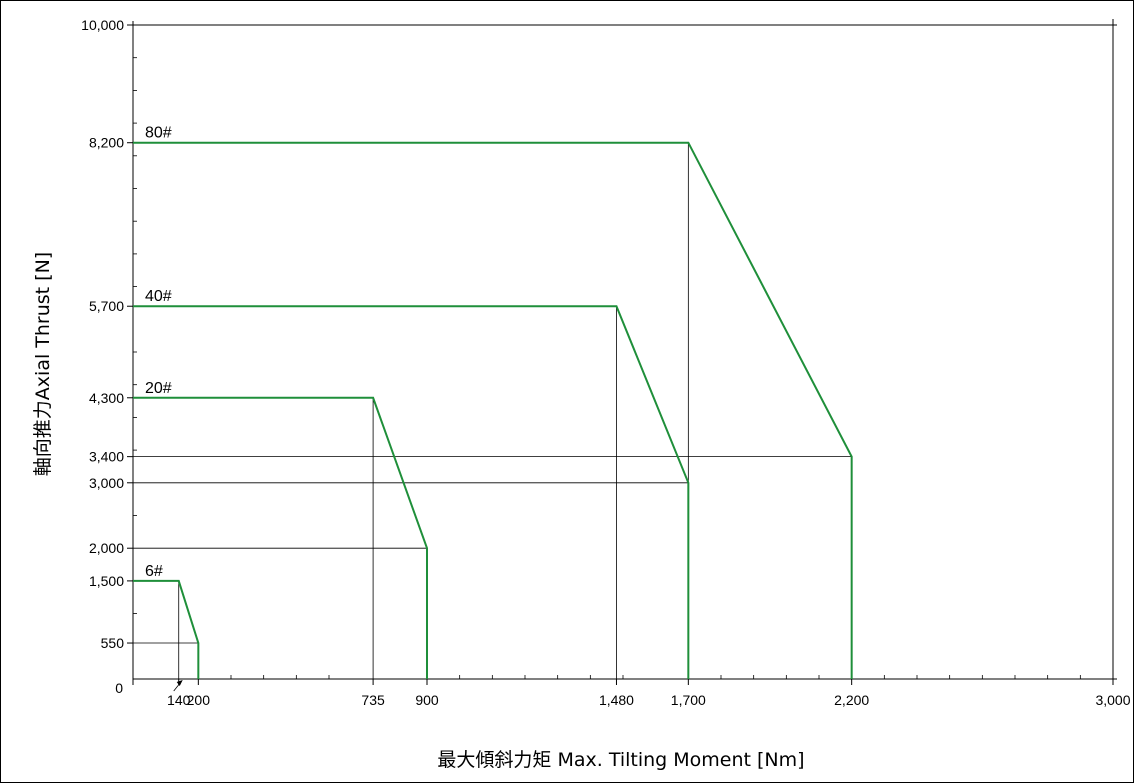  What do you see at coordinates (373, 700) in the screenshot?
I see `x-tick-label-3: 735` at bounding box center [373, 700].